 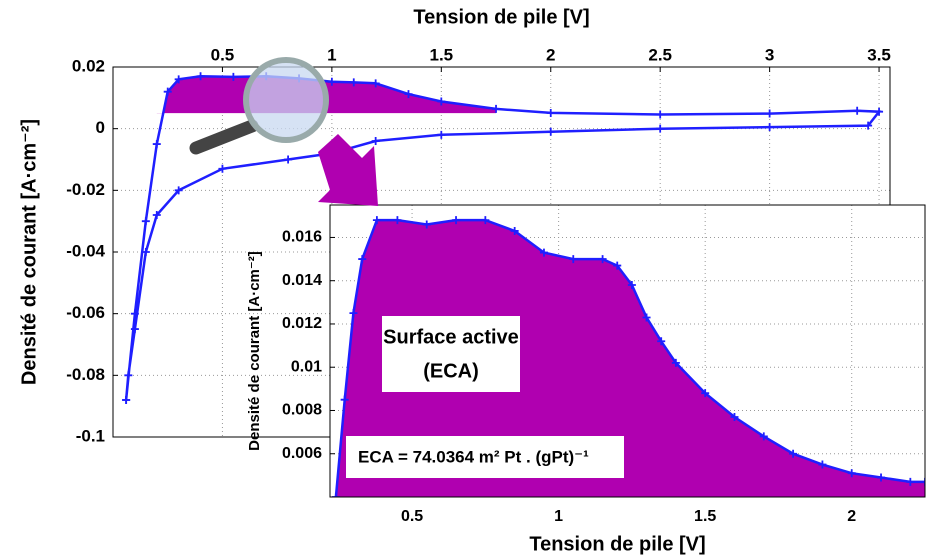 I want to click on x-tick-label: 2.5, so click(x=660, y=54).